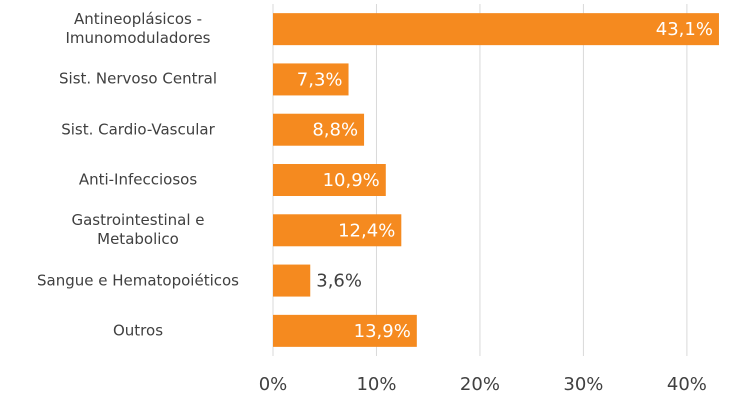 The height and width of the screenshot is (401, 729). I want to click on category-label: Sist. Cardio-Vascular, so click(138, 129).